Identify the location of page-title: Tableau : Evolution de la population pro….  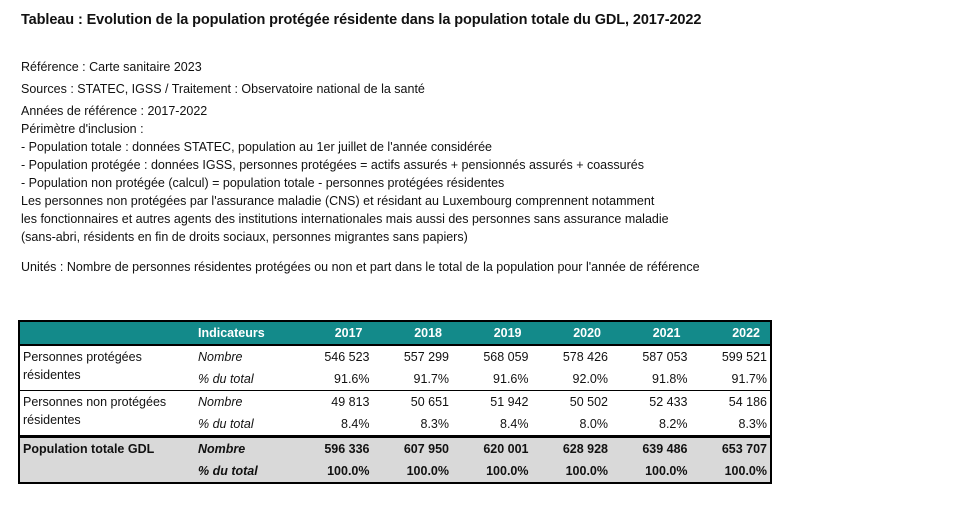
(361, 20).